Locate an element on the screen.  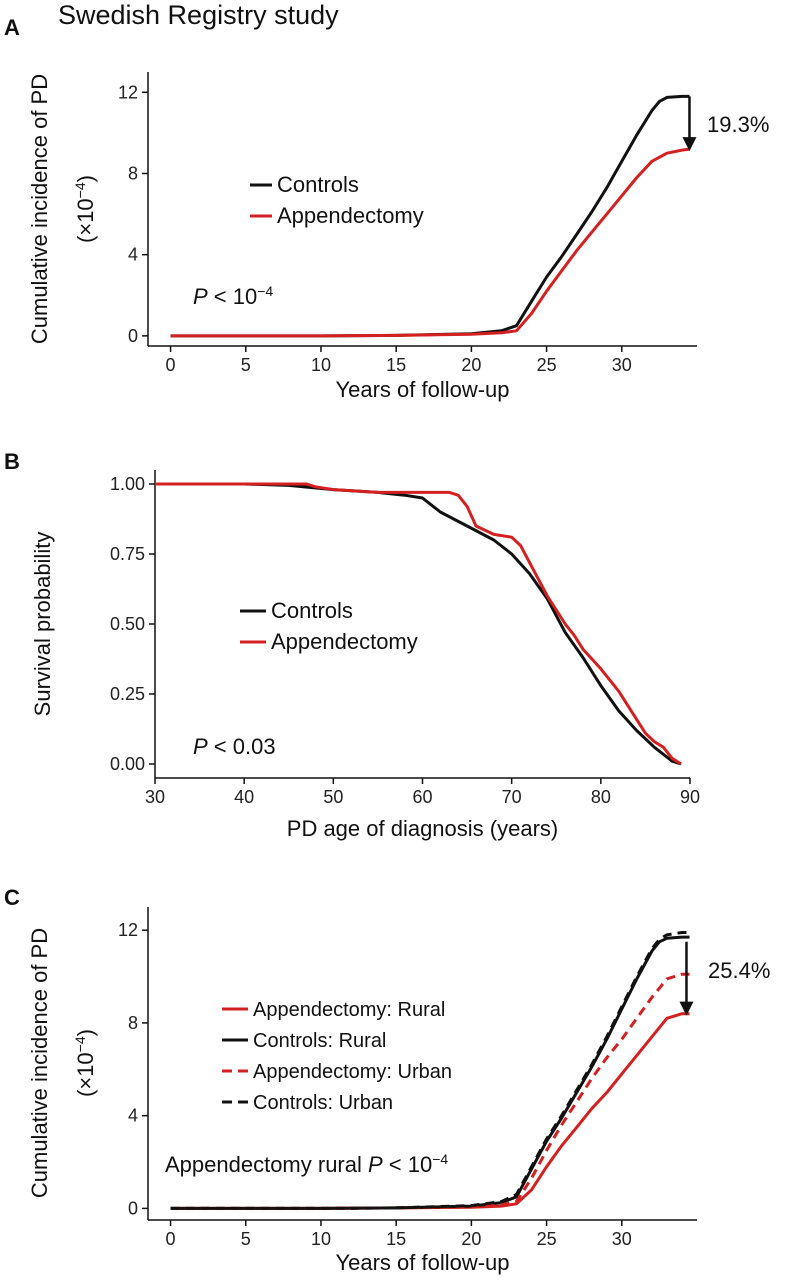
panel-c-y-tick-label: 12 is located at coordinates (128, 930).